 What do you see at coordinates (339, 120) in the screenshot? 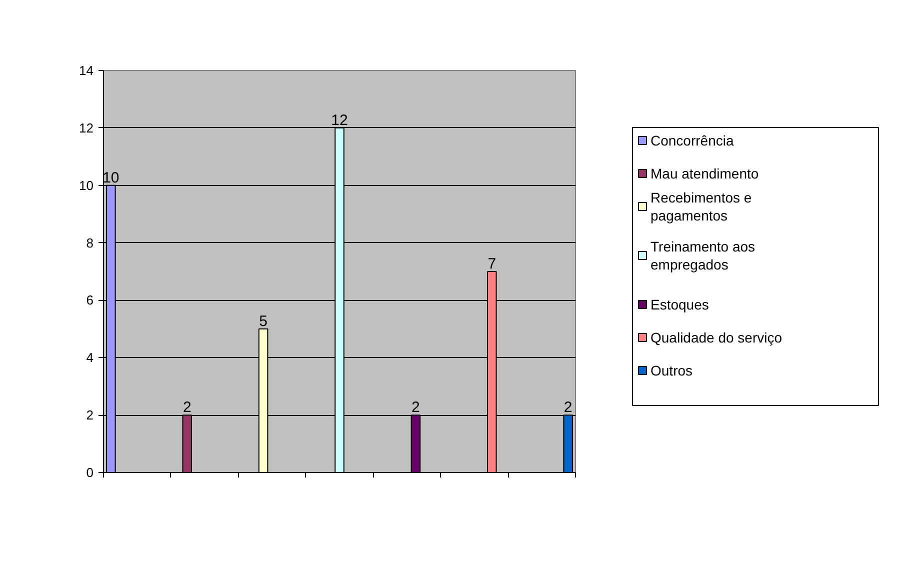
I see `data-label: 12` at bounding box center [339, 120].